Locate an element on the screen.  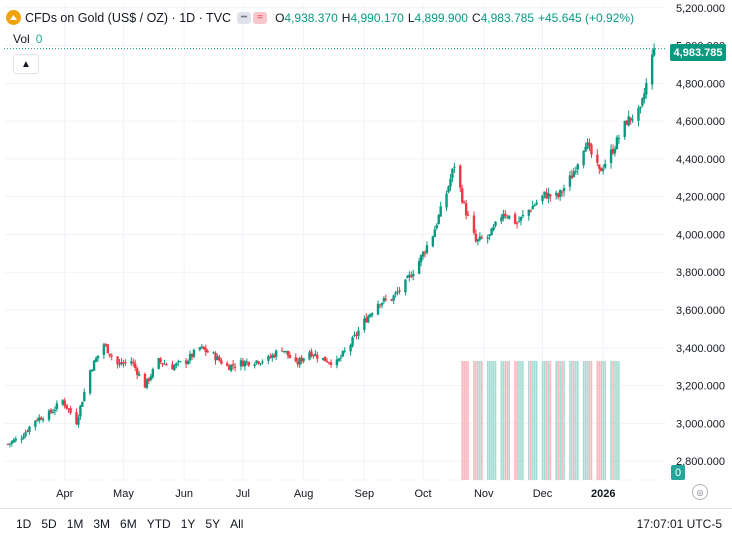
close-value: C4,983.785 is located at coordinates (502, 17).